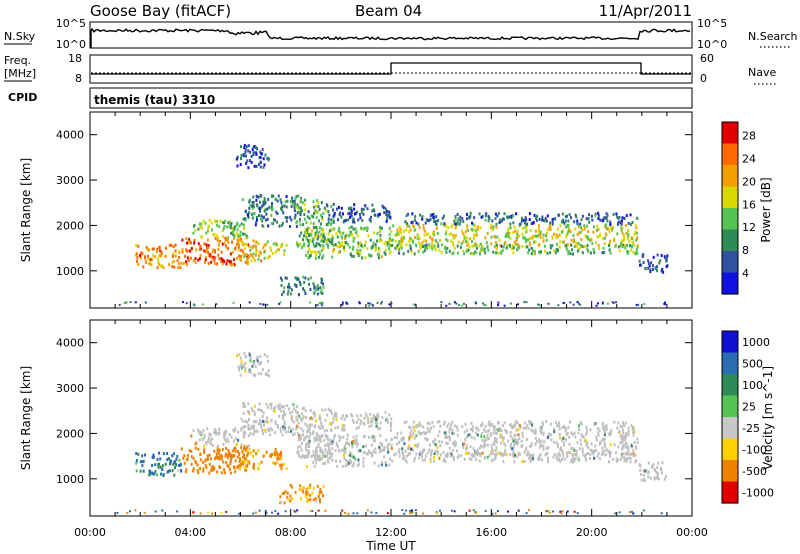  I want to click on cpid-value: themis (tau) 3310, so click(154, 100).